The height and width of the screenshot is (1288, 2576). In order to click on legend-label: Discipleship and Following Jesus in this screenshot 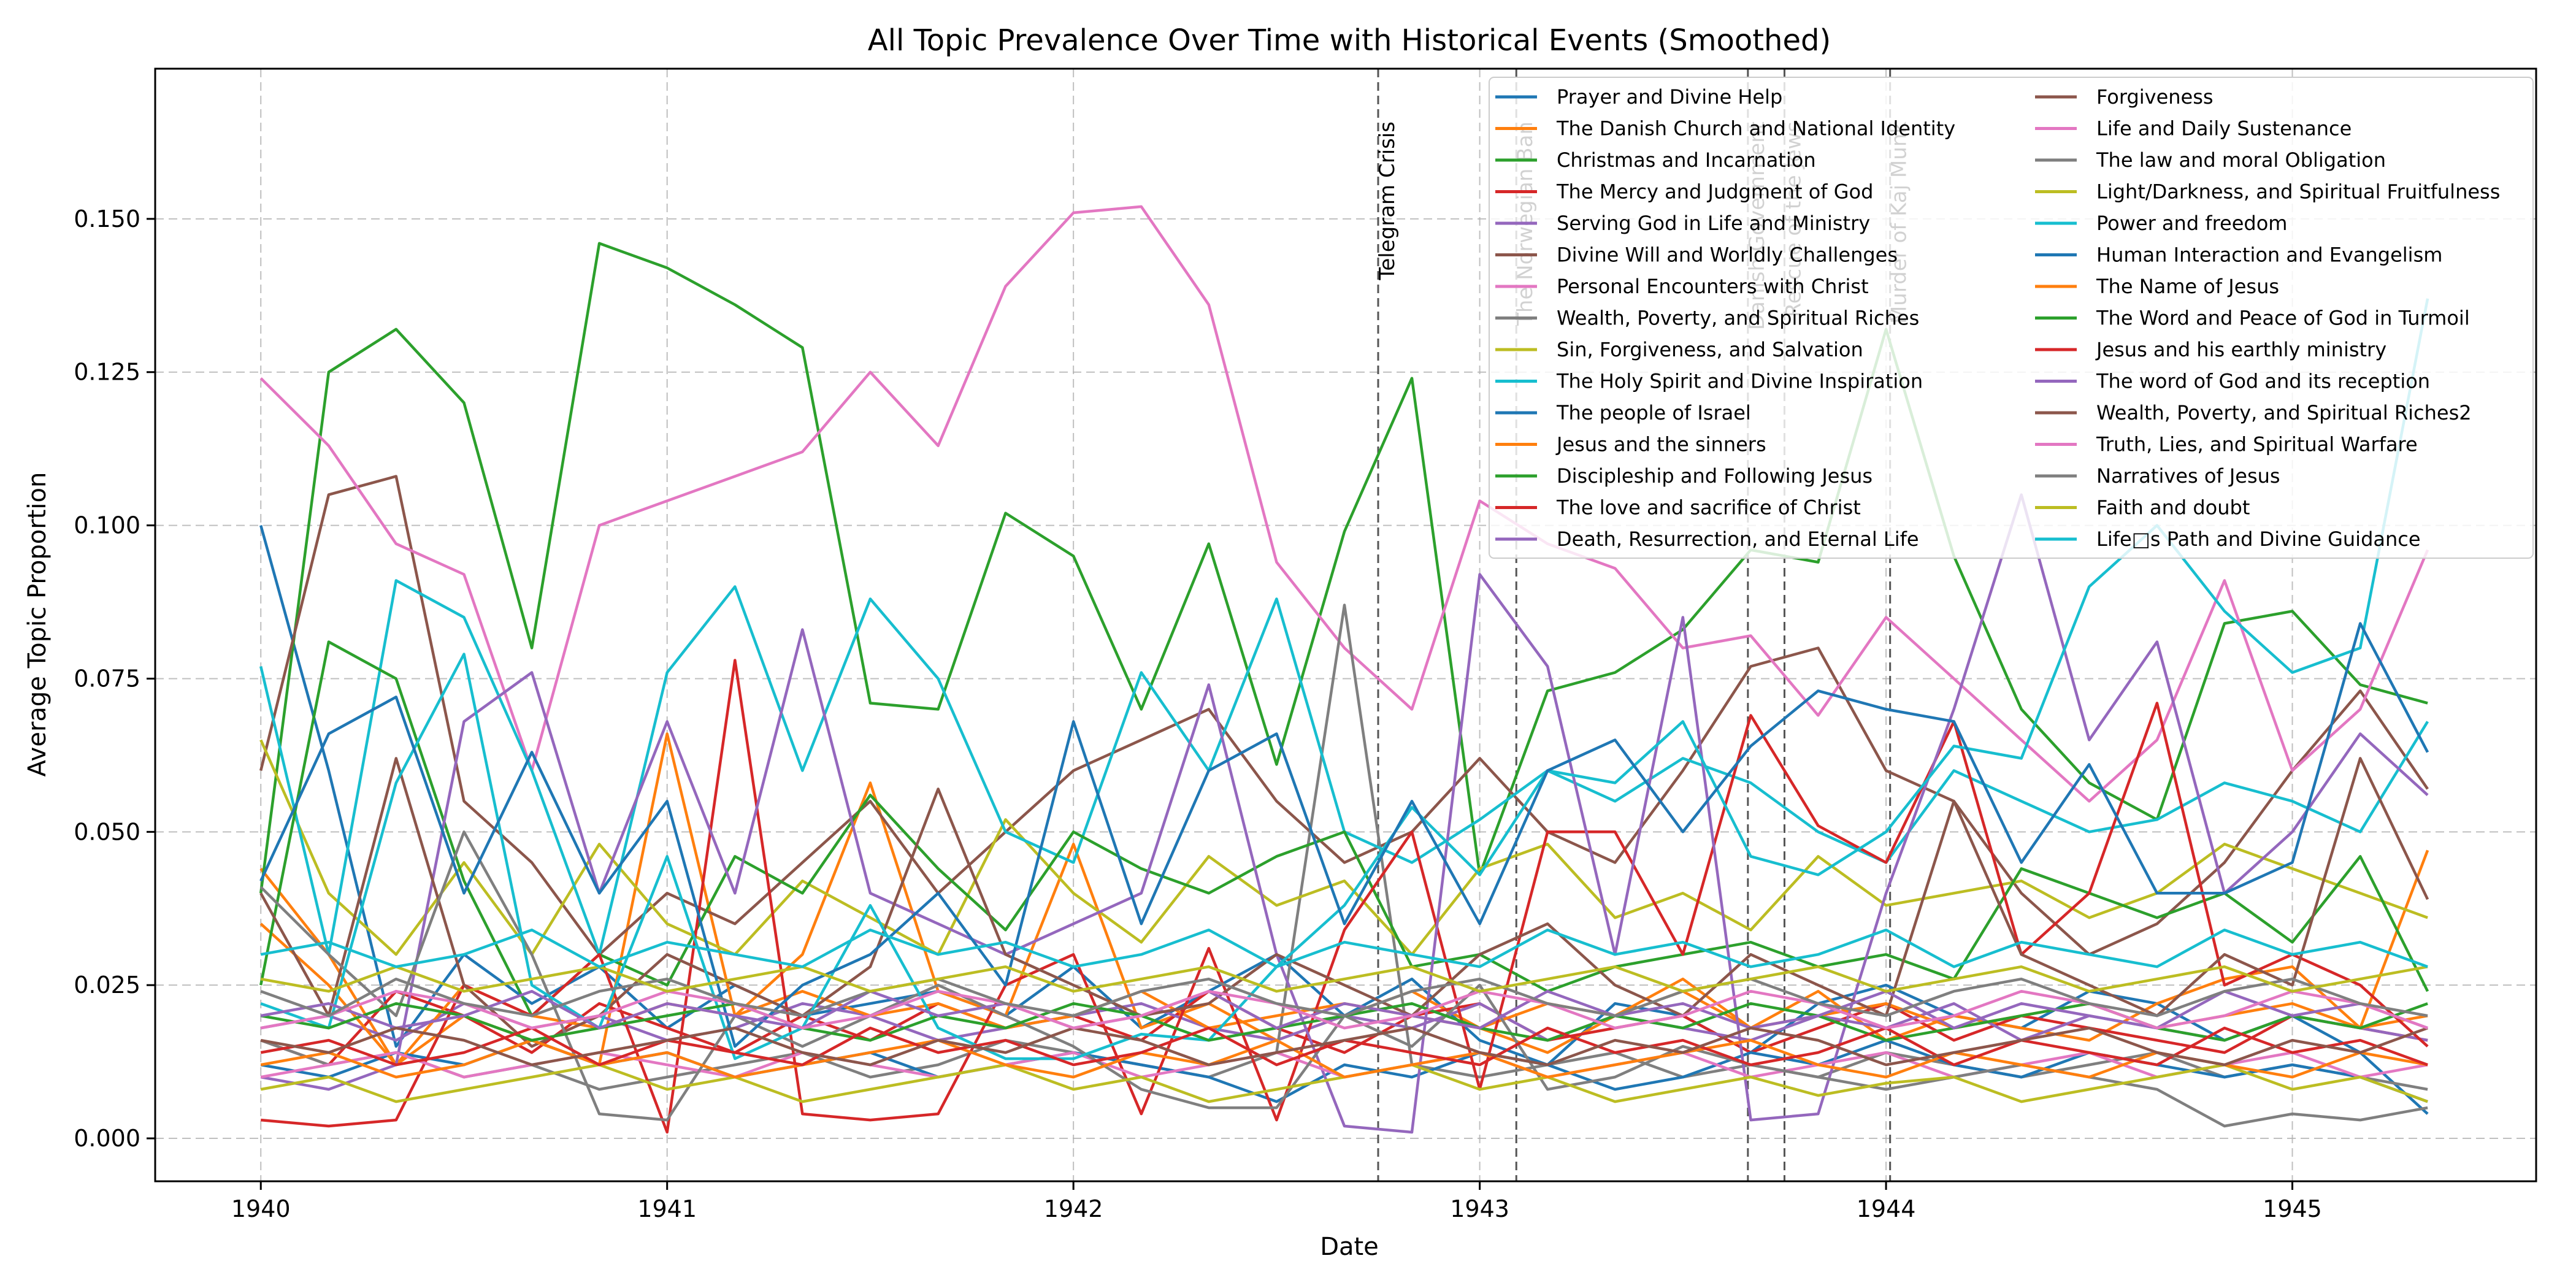, I will do `click(1715, 476)`.